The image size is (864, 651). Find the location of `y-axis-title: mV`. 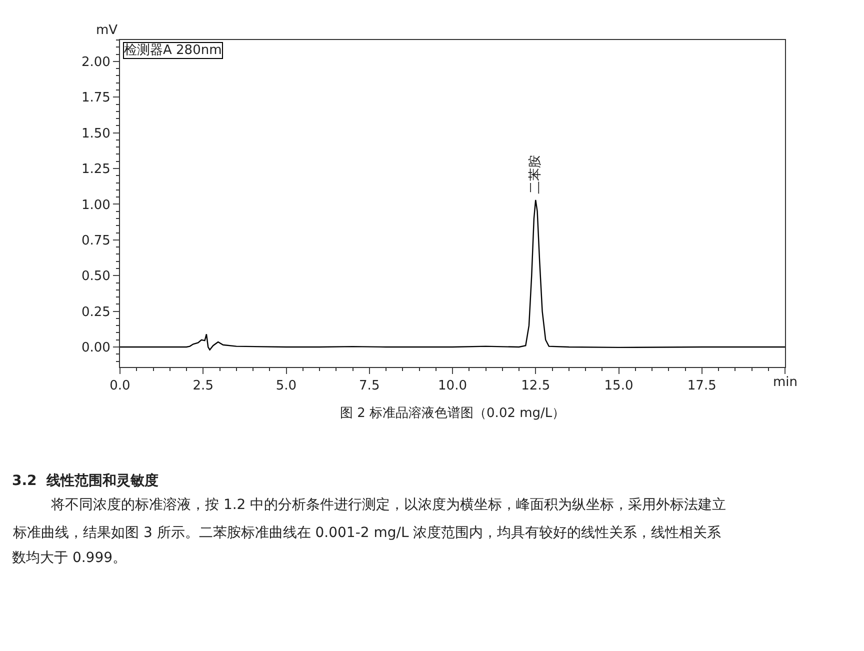

y-axis-title: mV is located at coordinates (107, 30).